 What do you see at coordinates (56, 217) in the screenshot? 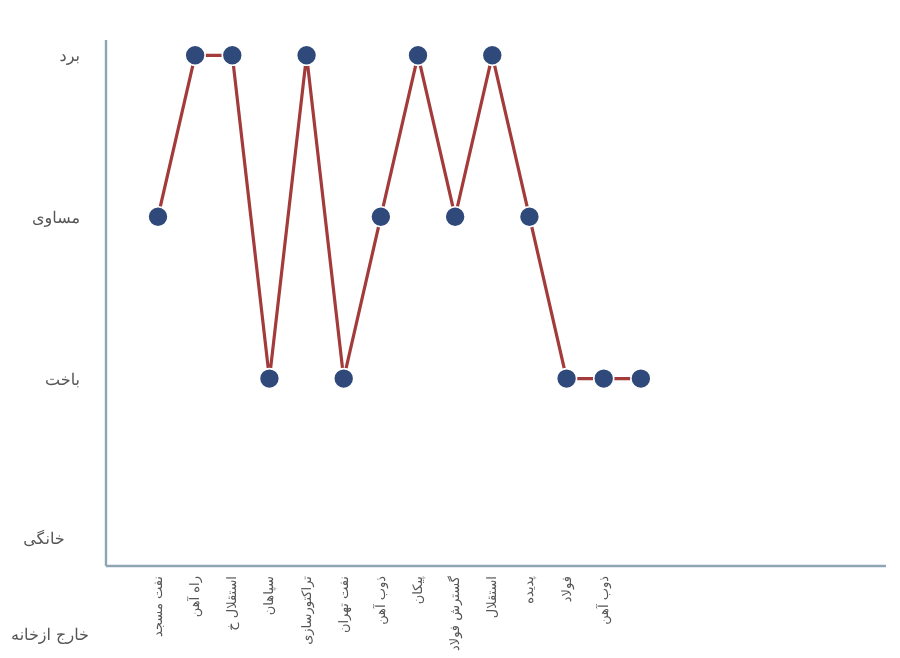
I see `text: مساوی` at bounding box center [56, 217].